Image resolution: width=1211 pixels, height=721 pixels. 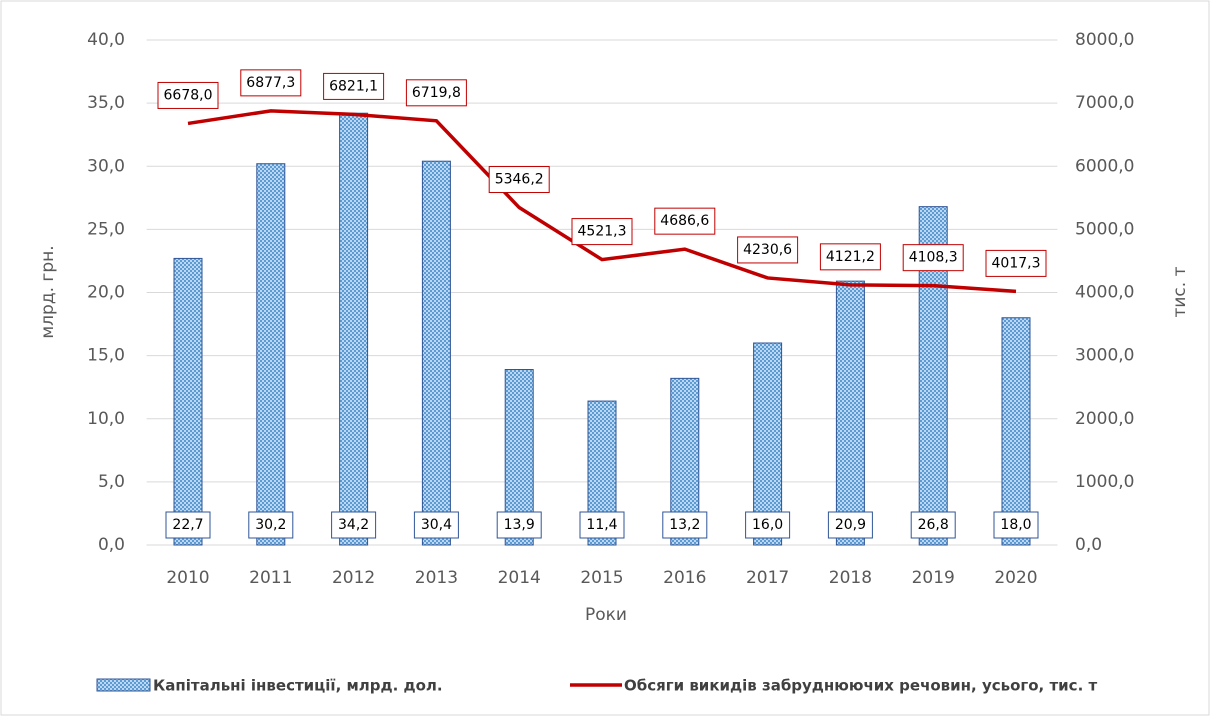 What do you see at coordinates (1088, 545) in the screenshot?
I see `y2-tick-label: 0,0` at bounding box center [1088, 545].